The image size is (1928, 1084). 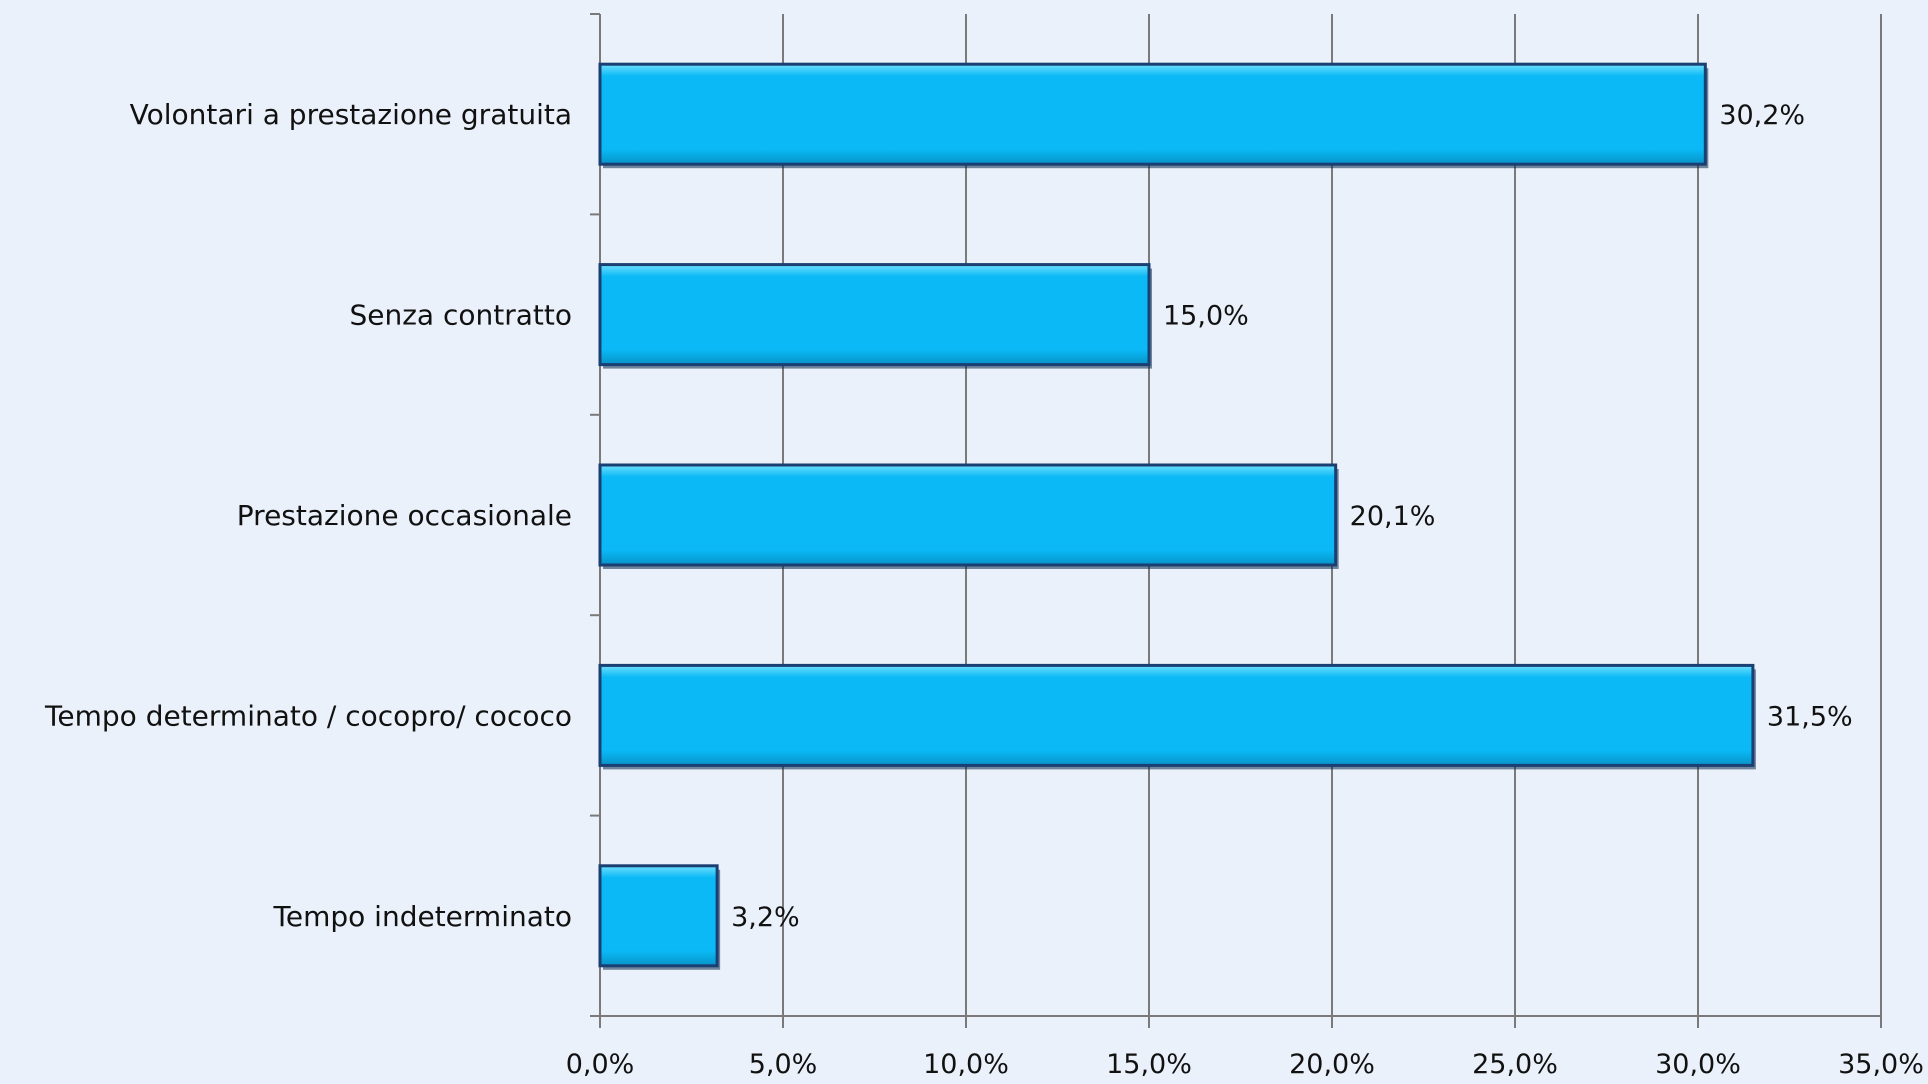 What do you see at coordinates (1206, 316) in the screenshot?
I see `data-label: 15,0%` at bounding box center [1206, 316].